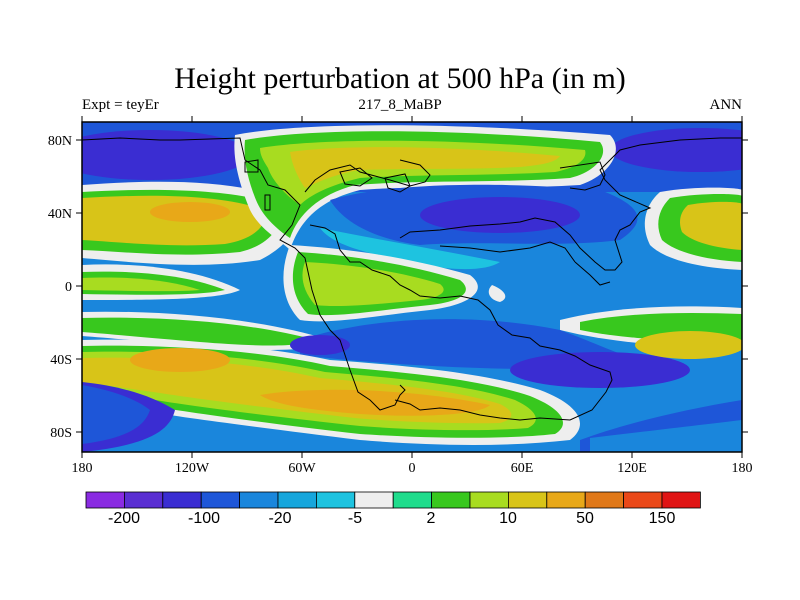 The width and height of the screenshot is (800, 600). Describe the element at coordinates (400, 78) in the screenshot. I see `plot-title: Height perturbation at 500 hPa (in m)` at that location.